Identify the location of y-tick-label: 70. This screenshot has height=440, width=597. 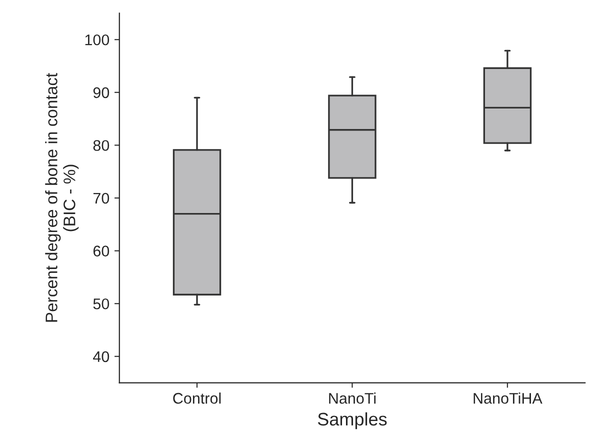
(101, 198).